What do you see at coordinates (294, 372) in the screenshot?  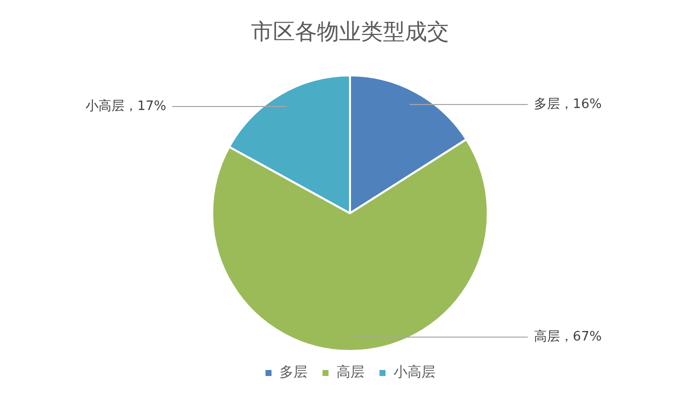 I see `legend-label: 多层` at bounding box center [294, 372].